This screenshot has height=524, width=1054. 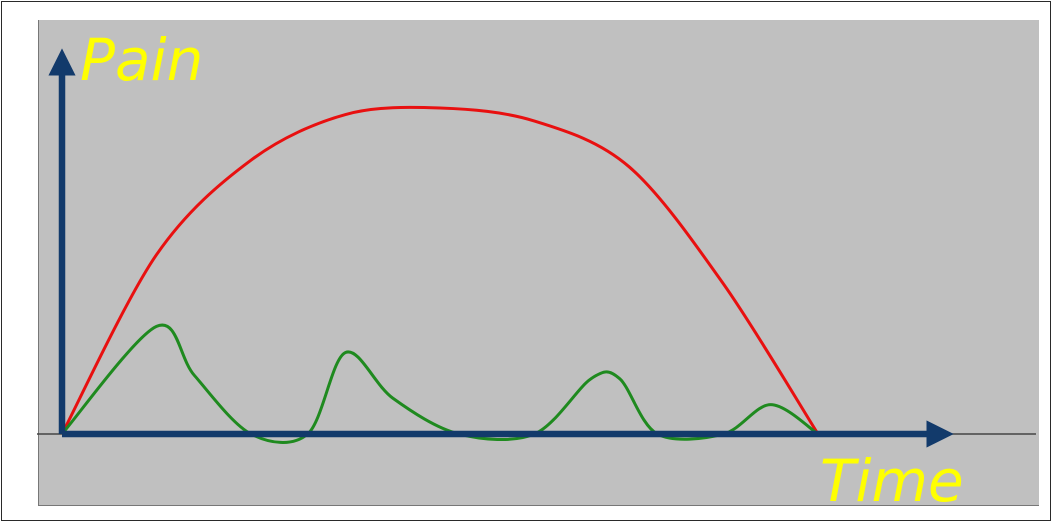 I want to click on y-axis-label: Pain, so click(x=141, y=60).